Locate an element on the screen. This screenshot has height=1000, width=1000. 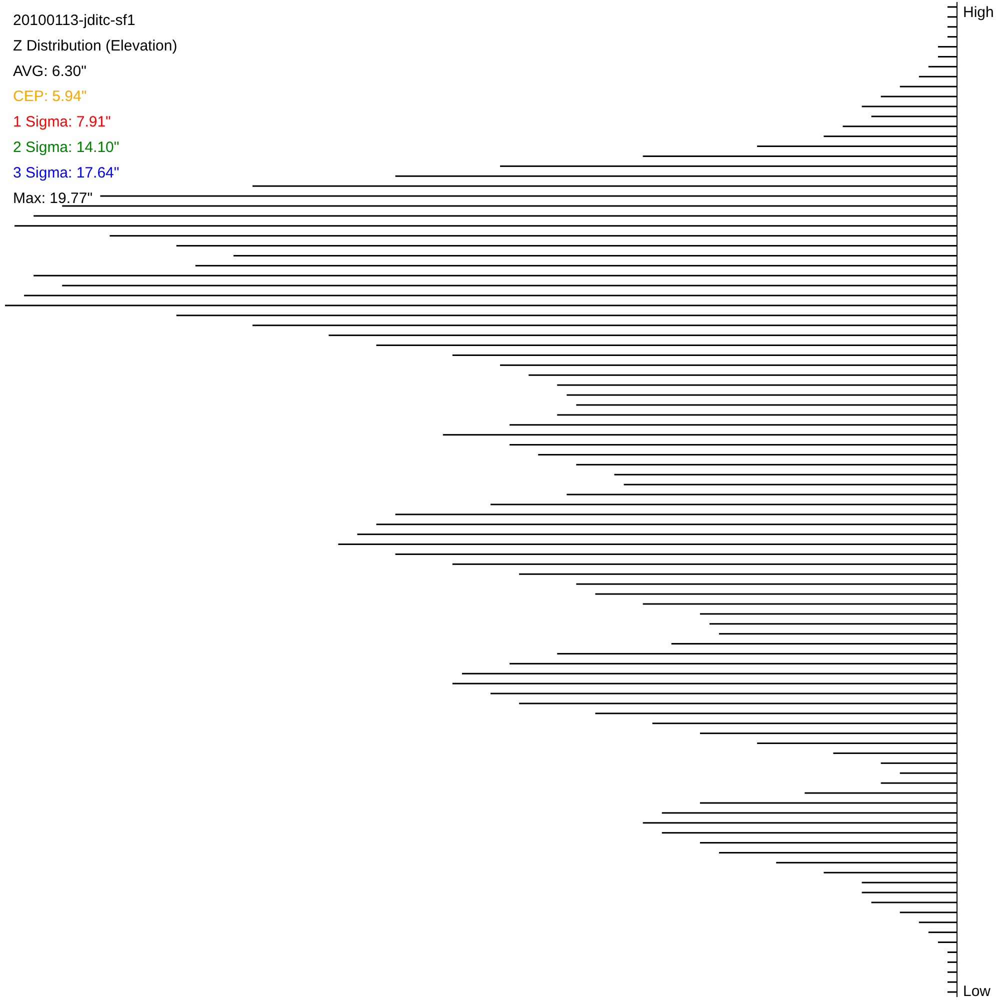
annotation: CEP: 5.94" is located at coordinates (50, 97).